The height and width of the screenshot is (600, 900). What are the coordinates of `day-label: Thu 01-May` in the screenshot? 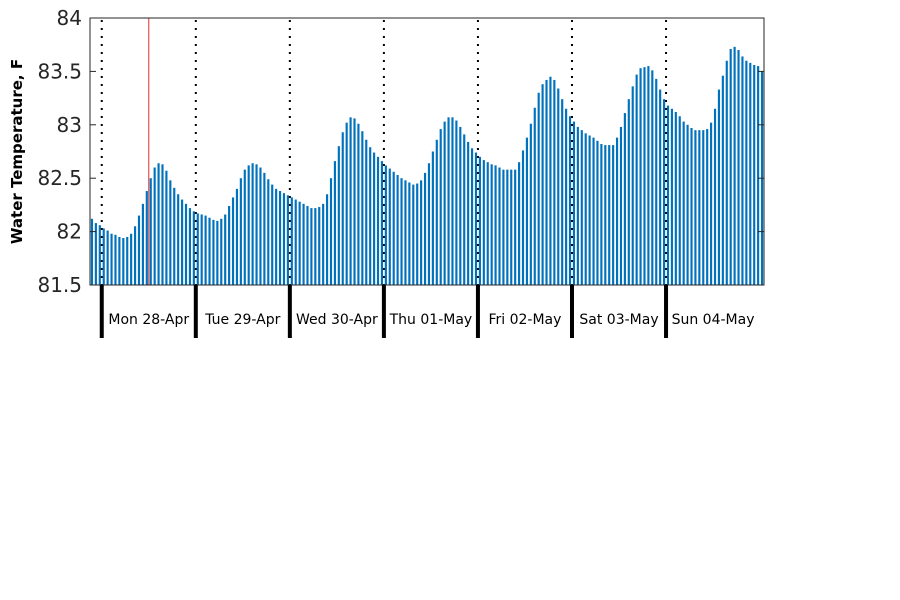 It's located at (431, 320).